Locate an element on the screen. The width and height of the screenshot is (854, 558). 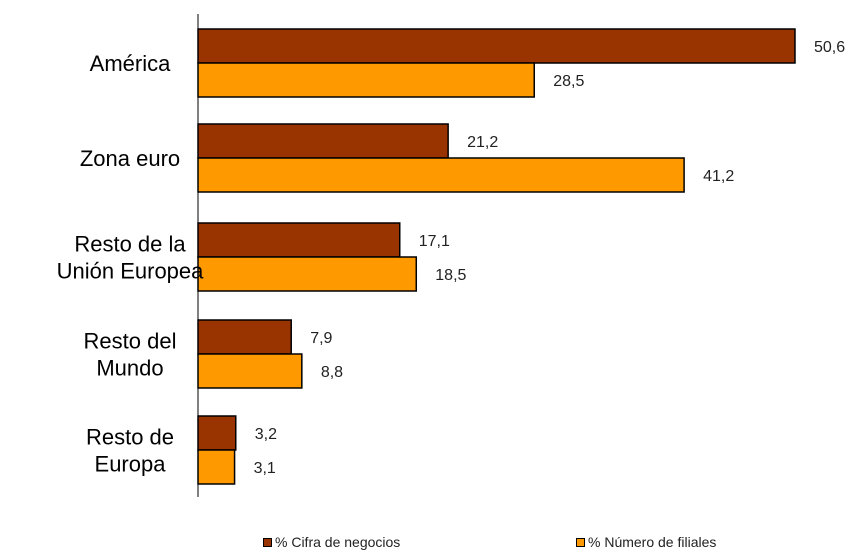
value-label-cifra-zona-euro: 21,2 is located at coordinates (482, 142).